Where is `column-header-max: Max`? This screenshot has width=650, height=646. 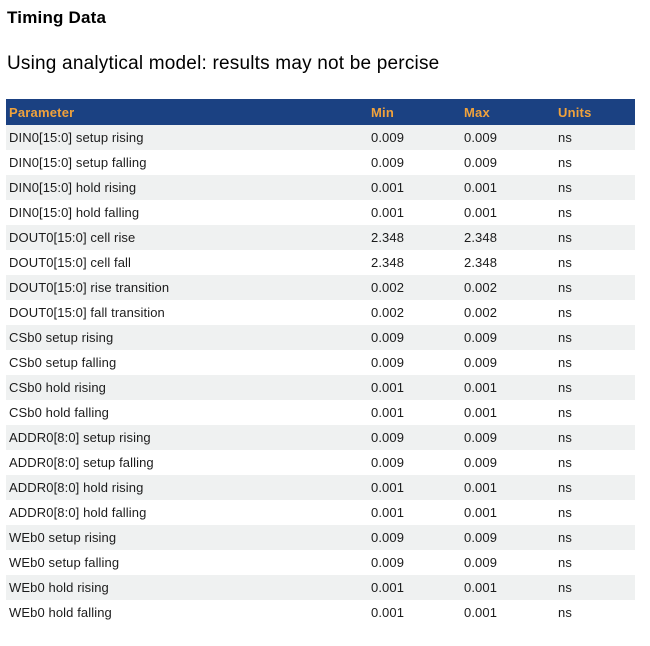
column-header-max: Max is located at coordinates (508, 112).